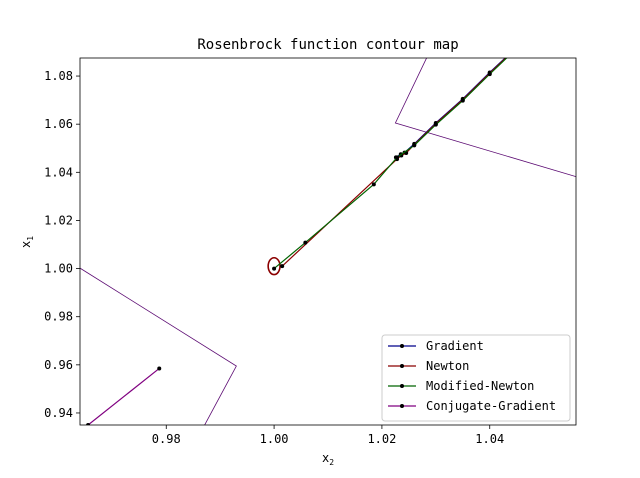 This screenshot has height=478, width=640. What do you see at coordinates (331, 462) in the screenshot?
I see `x-axis-title-subscript: 2` at bounding box center [331, 462].